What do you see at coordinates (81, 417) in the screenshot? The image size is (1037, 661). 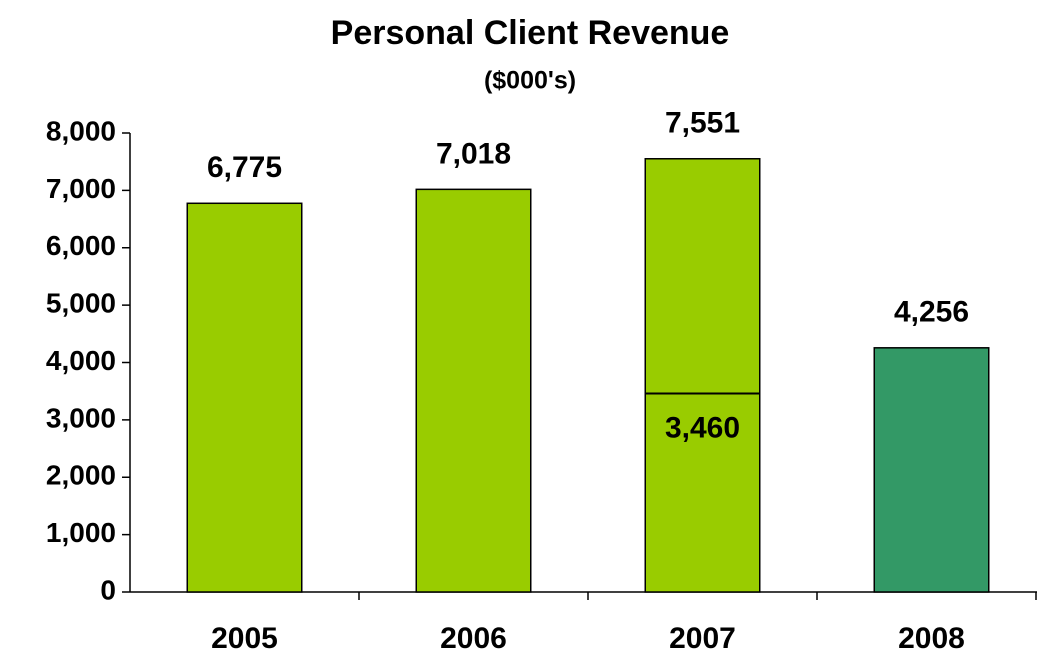 I see `y-tick-label: 3,000` at bounding box center [81, 417].